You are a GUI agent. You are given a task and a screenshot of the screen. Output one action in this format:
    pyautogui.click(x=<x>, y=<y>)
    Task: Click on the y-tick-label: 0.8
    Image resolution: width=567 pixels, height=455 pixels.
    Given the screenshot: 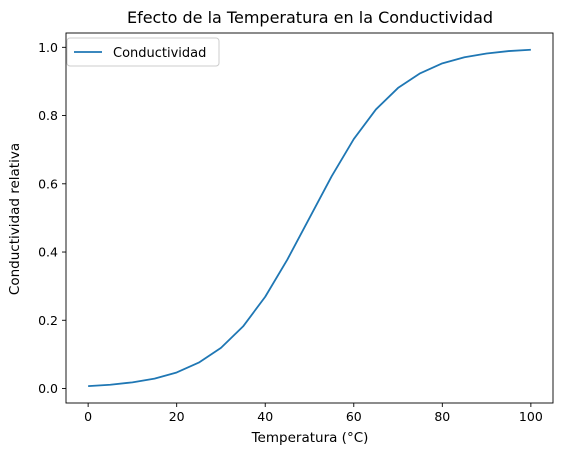 What is the action you would take?
    pyautogui.click(x=48, y=115)
    